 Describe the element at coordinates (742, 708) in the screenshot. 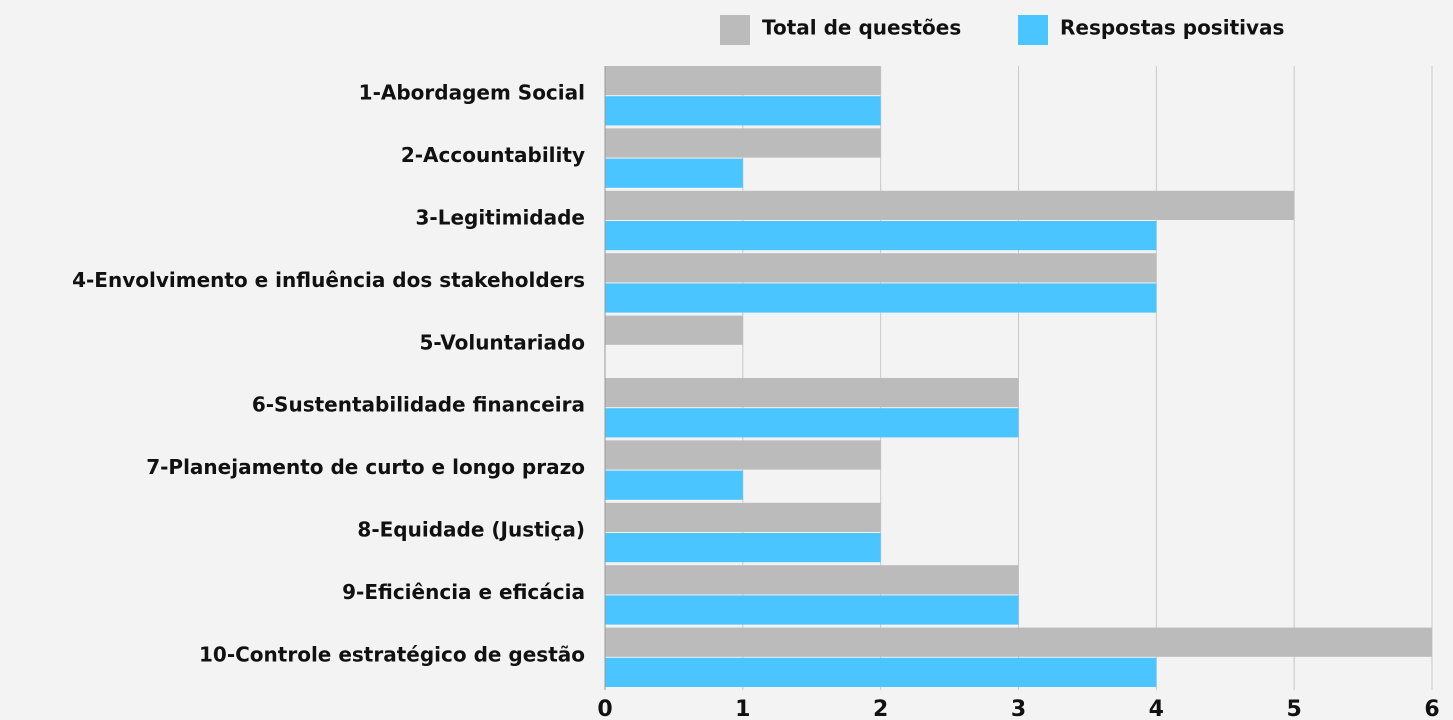

I see `x-tick-label: 1` at that location.